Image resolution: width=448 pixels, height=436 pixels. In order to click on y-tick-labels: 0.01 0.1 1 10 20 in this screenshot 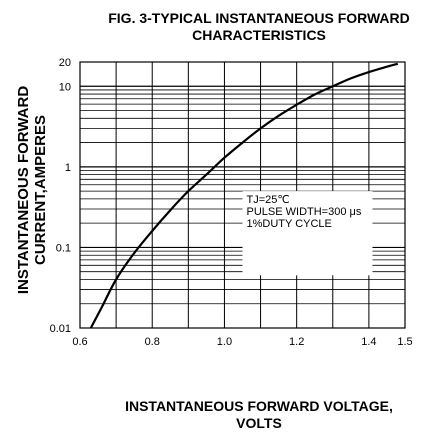, I will do `click(60, 196)`.